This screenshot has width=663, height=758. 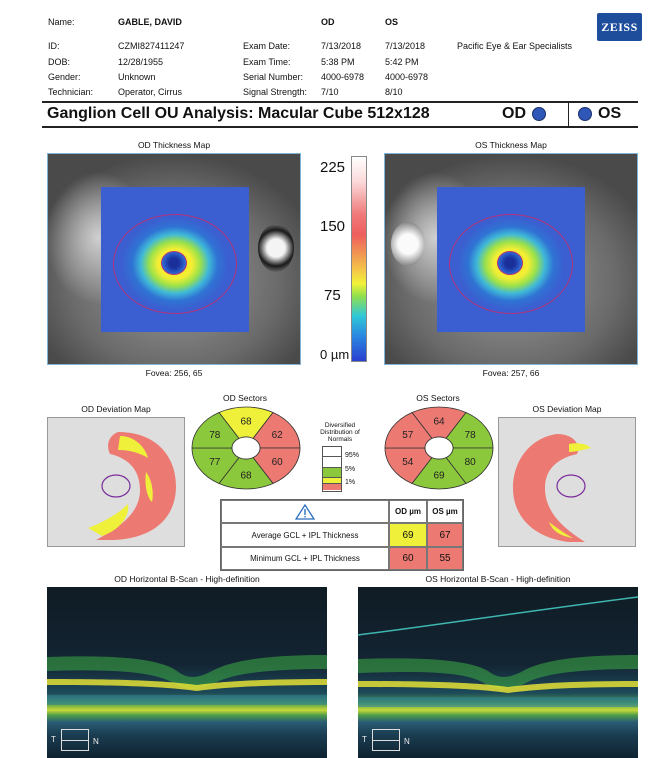 What do you see at coordinates (408, 462) in the screenshot?
I see `os-sector-value-bottom-left: 54` at bounding box center [408, 462].